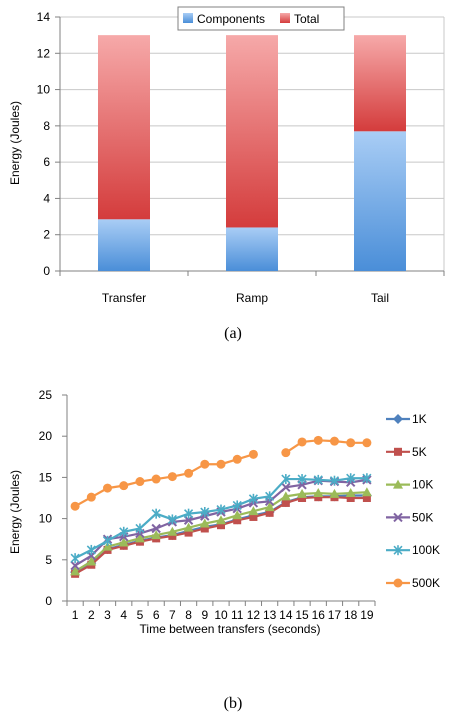 The height and width of the screenshot is (720, 467). I want to click on chart-b-x-tick-label: 14, so click(286, 615).